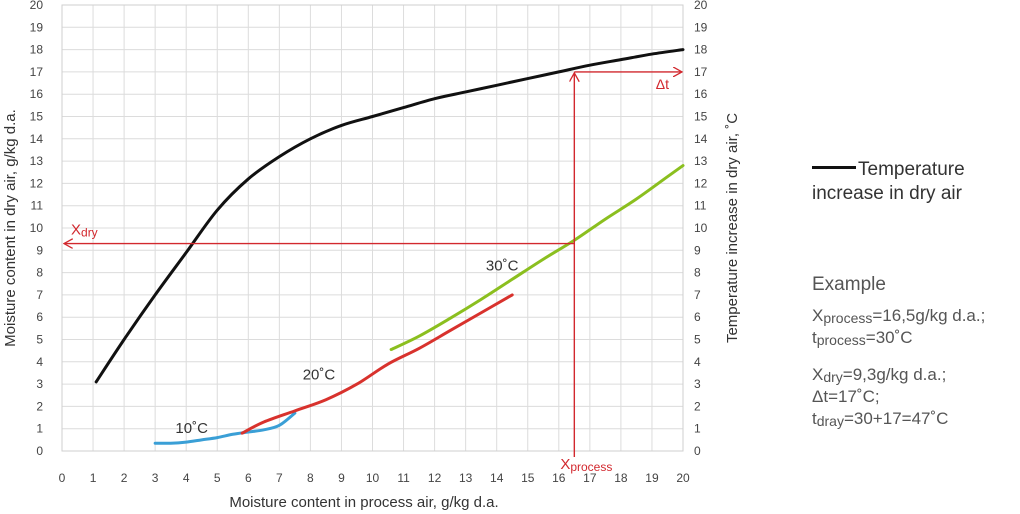  What do you see at coordinates (697, 340) in the screenshot?
I see `y2-tick-label: 5` at bounding box center [697, 340].